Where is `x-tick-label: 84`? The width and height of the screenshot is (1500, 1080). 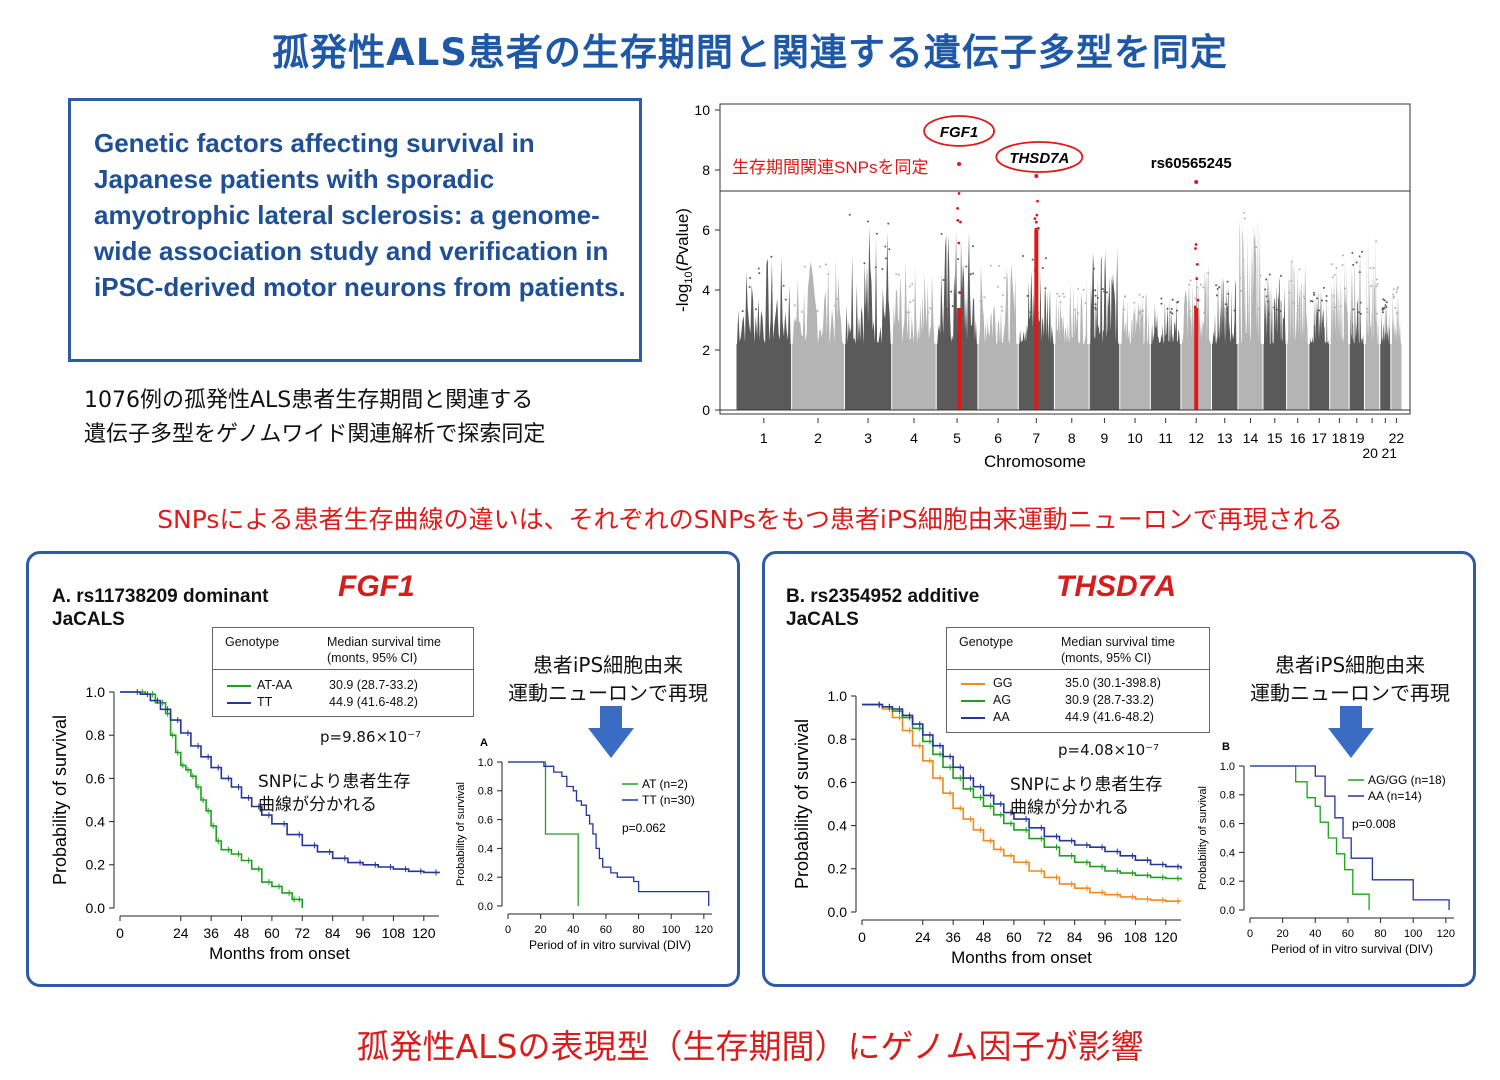 x-tick-label: 84 is located at coordinates (333, 933).